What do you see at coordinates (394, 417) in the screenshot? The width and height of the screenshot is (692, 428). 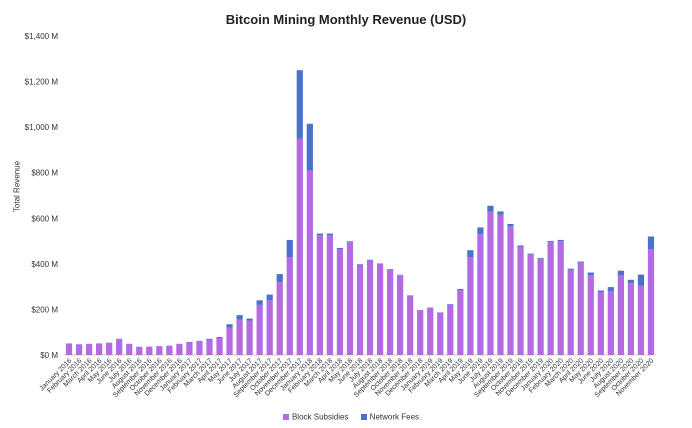 I see `legend-label-network-fees: Network Fees` at bounding box center [394, 417].